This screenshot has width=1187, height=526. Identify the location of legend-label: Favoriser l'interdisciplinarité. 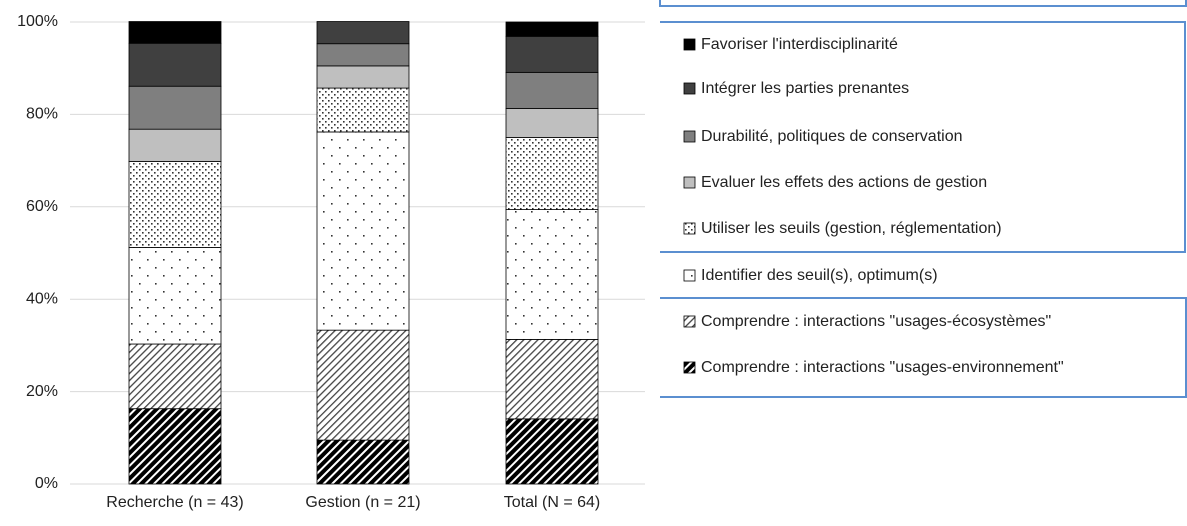
(799, 44).